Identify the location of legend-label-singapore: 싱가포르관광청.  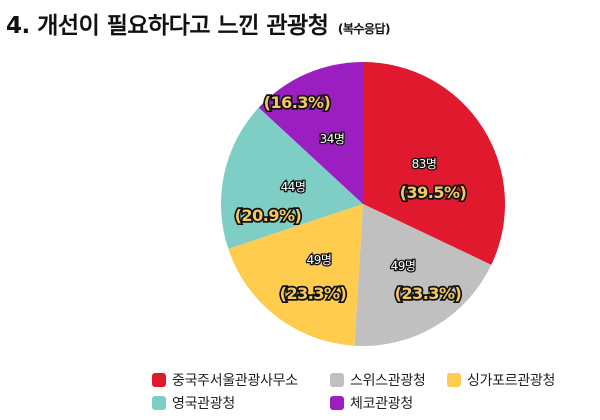
(511, 381).